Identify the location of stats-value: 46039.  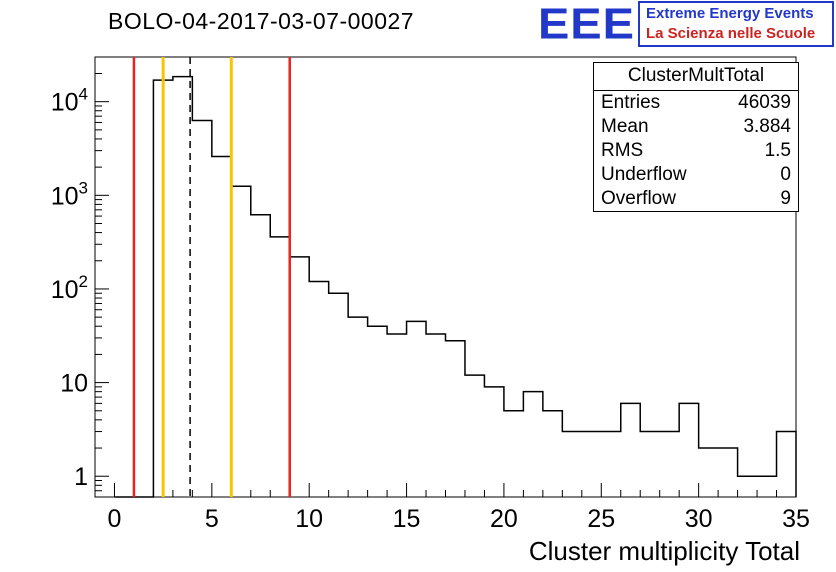
(764, 102).